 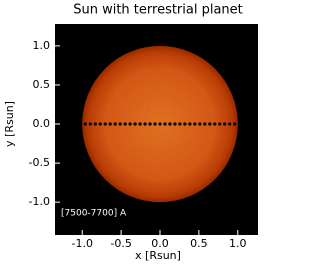 What do you see at coordinates (94, 214) in the screenshot?
I see `annotation: [7500-7700] A` at bounding box center [94, 214].